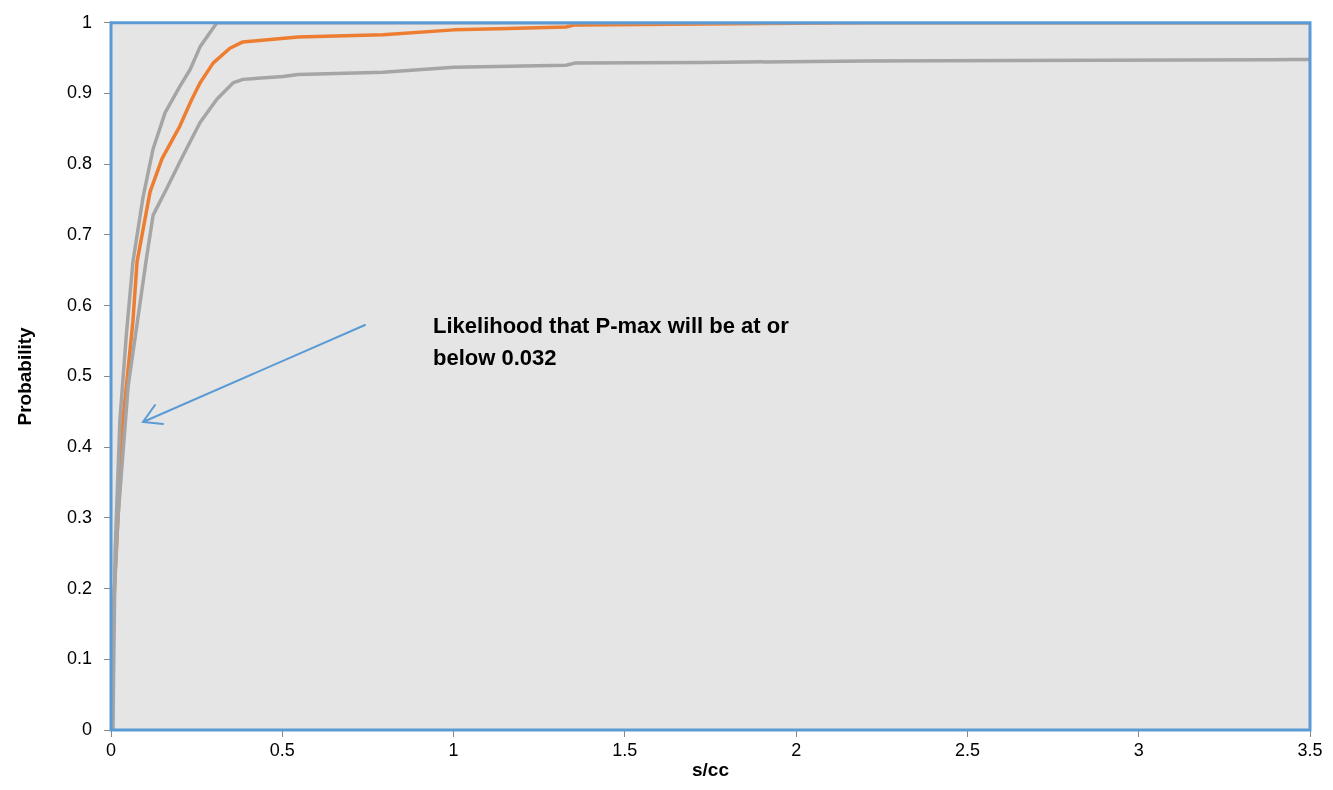  I want to click on x-tick-label: 0, so click(111, 749).